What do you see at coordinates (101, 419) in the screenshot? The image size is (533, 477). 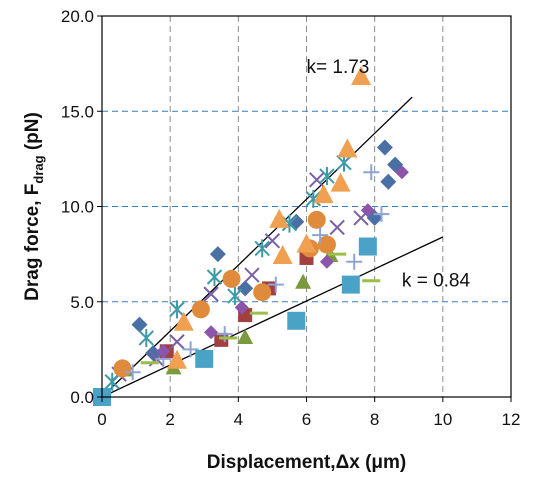 I see `x-tick-label: 0` at bounding box center [101, 419].